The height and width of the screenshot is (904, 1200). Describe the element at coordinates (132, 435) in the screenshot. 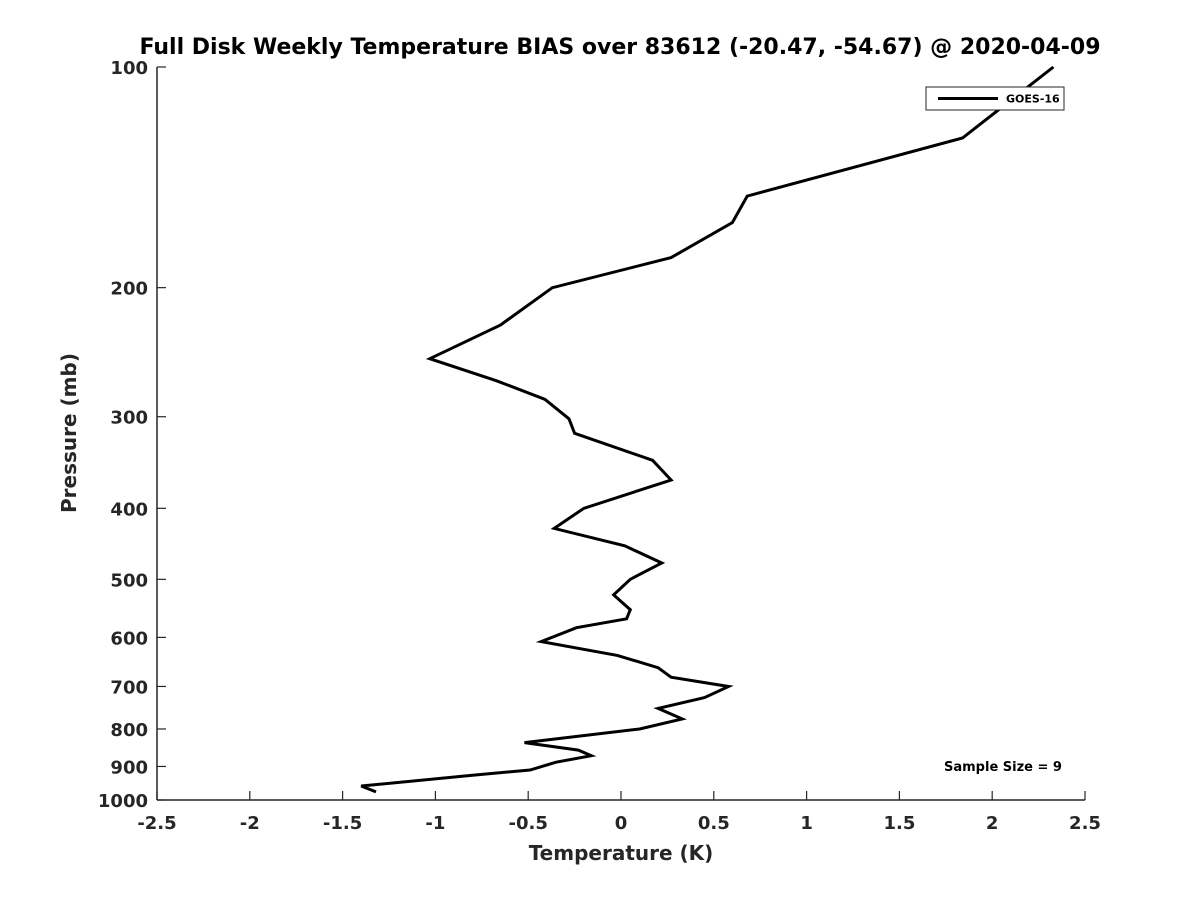

I see `y-axis-ticks: 100 200 300 400 500 600 700 800 900 1000` at that location.